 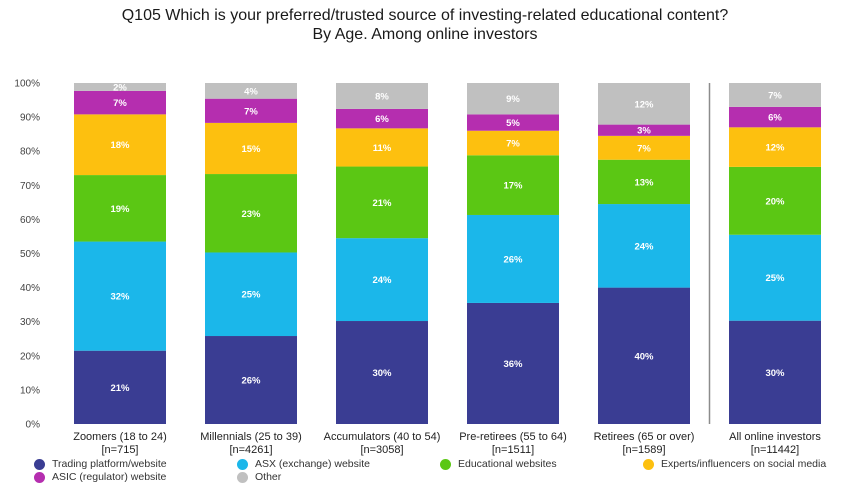 I want to click on category-label: Millennials (25 to 39), so click(x=251, y=437).